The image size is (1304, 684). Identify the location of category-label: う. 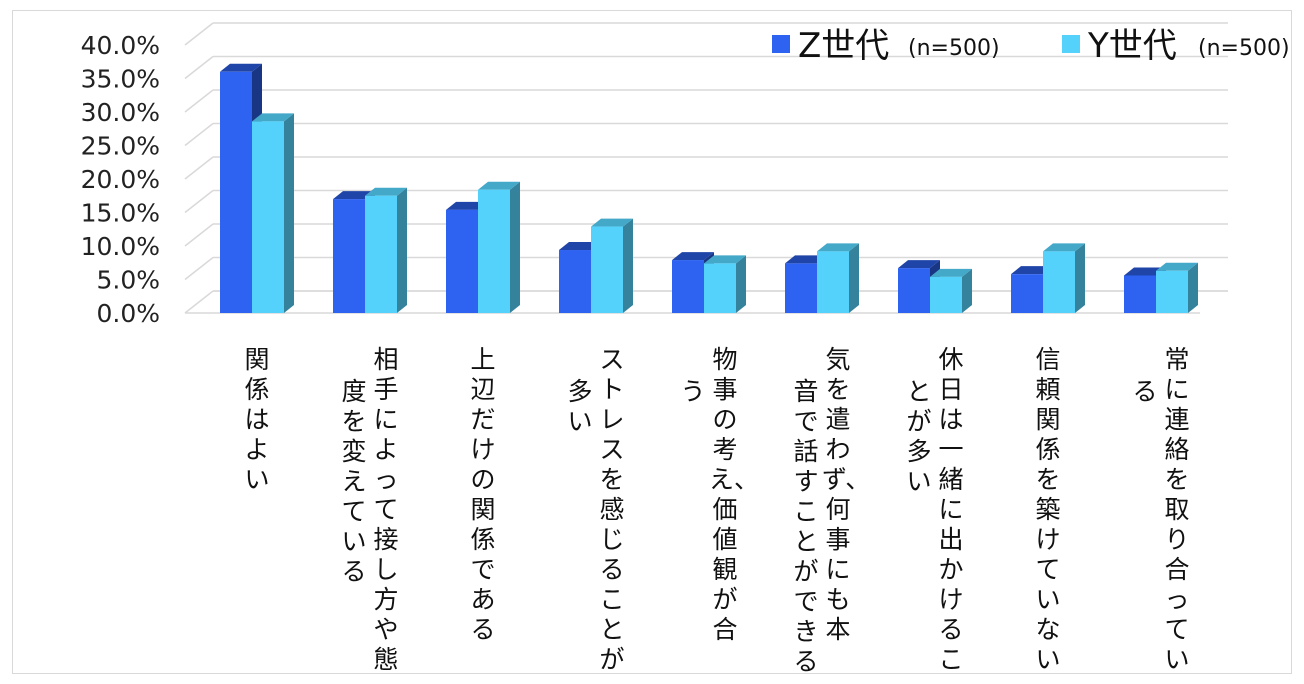
(693, 391).